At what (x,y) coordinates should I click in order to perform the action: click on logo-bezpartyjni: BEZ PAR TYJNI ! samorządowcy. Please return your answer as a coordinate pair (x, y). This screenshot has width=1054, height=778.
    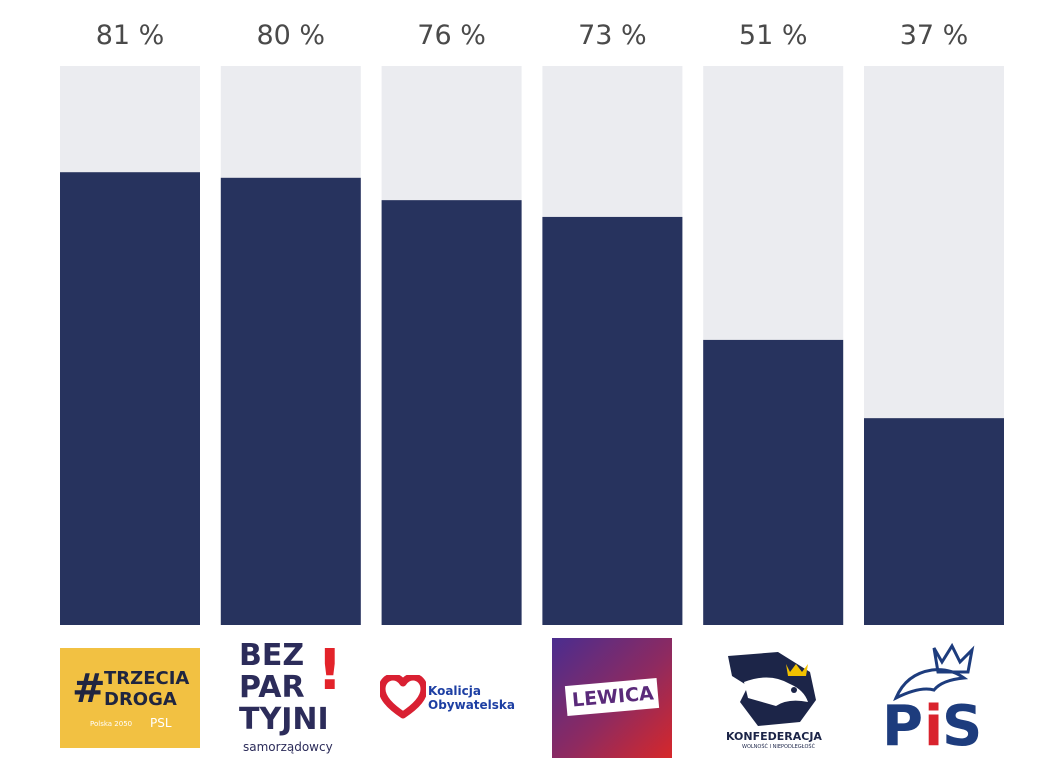
    Looking at the image, I should click on (290, 700).